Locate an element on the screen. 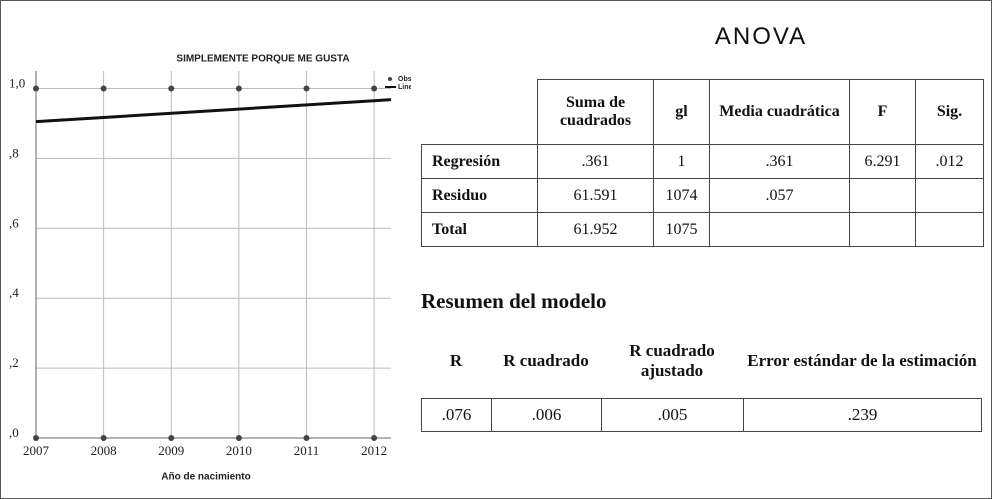  summary-header: R is located at coordinates (456, 361).